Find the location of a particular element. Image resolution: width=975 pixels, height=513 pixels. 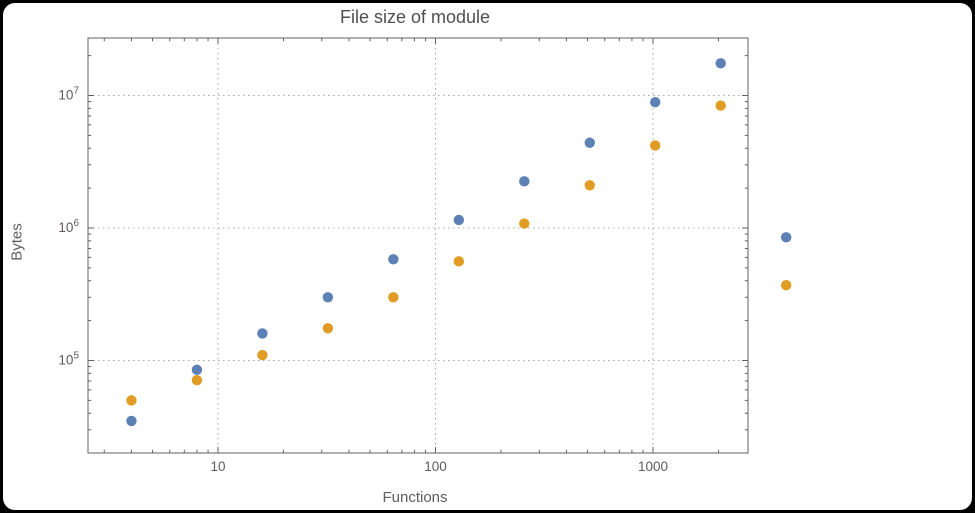

y-tick-label: 10⁷ is located at coordinates (68, 94).